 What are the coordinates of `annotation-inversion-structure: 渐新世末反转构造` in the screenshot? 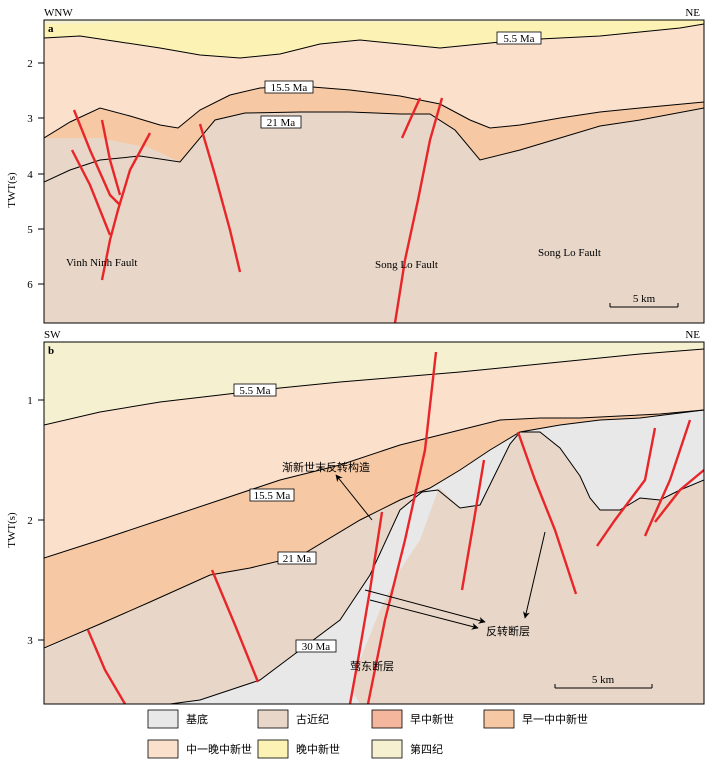 It's located at (326, 467).